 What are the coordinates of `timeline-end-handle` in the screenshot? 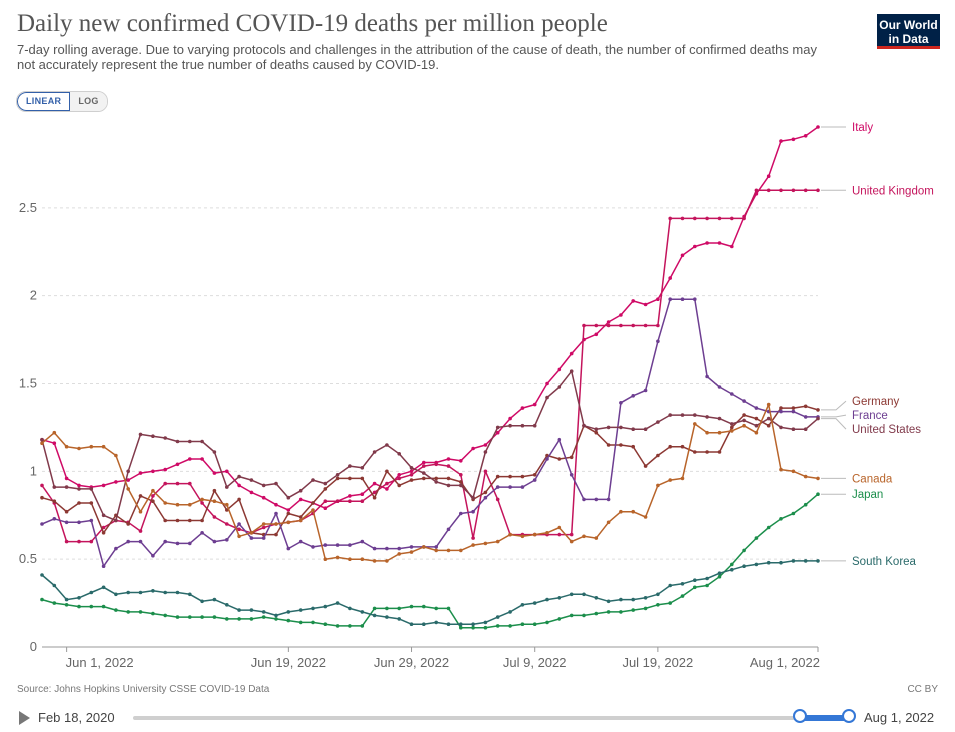 It's located at (849, 716).